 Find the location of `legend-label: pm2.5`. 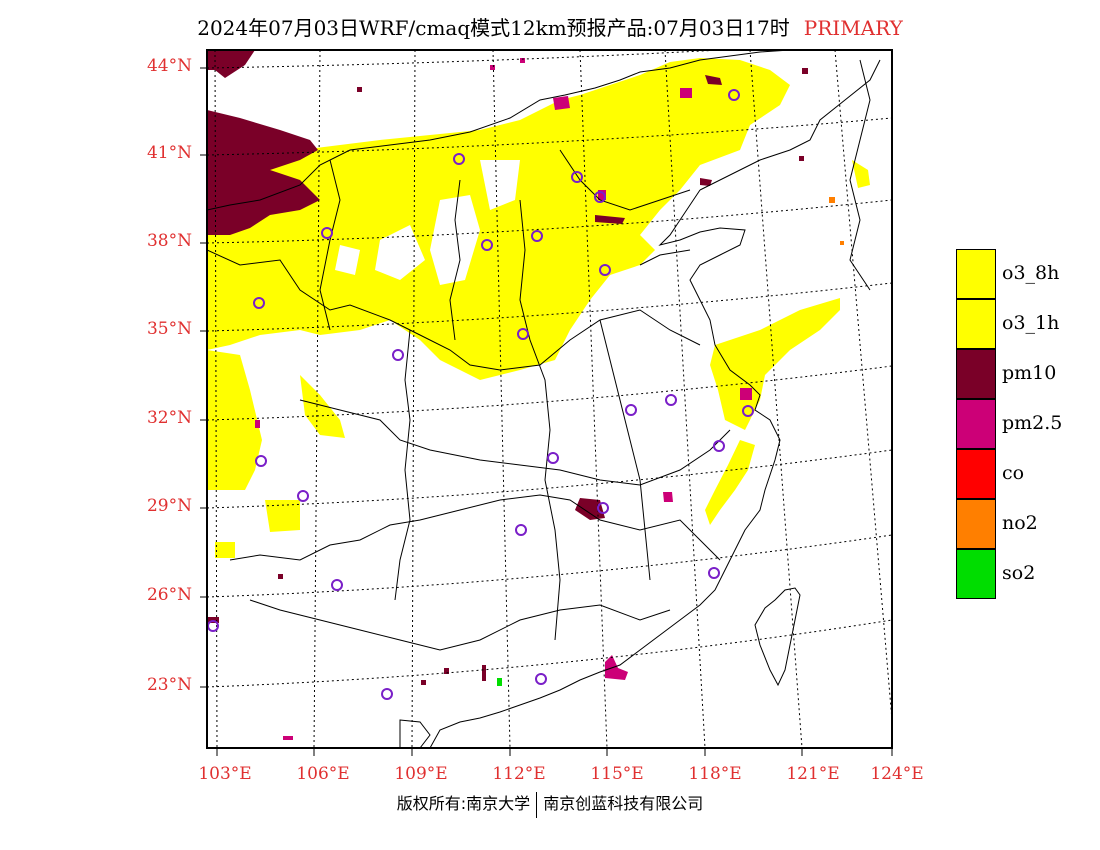

legend-label: pm2.5 is located at coordinates (1032, 423).